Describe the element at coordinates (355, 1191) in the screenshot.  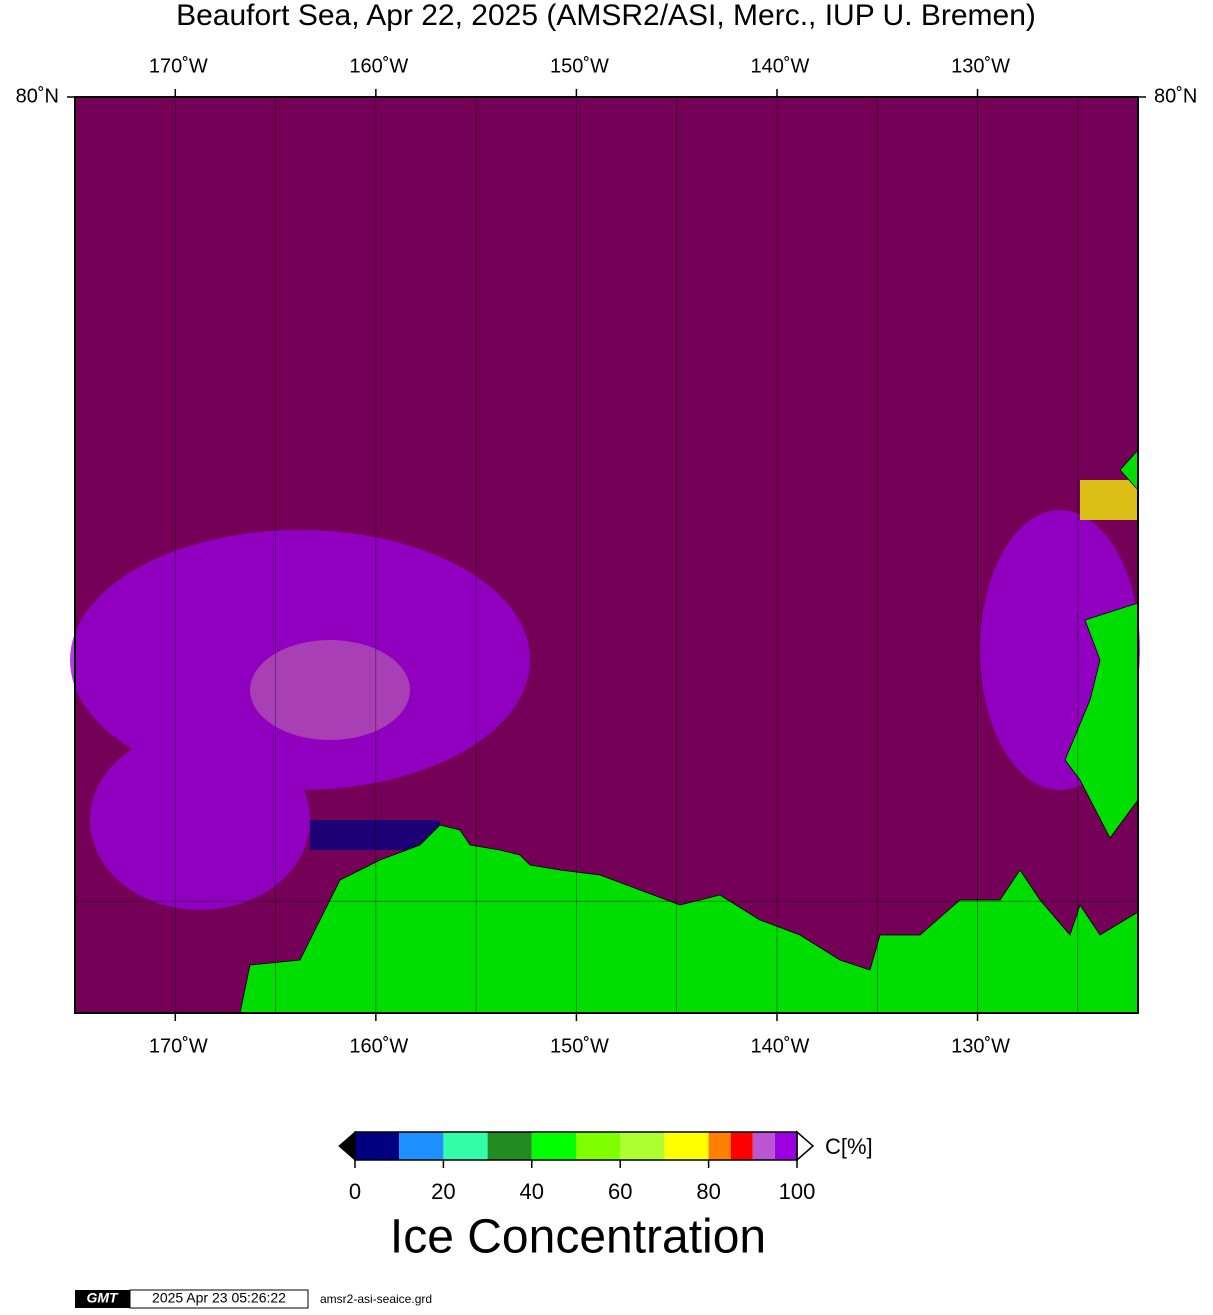
I see `colorbar-tick-label: 0` at that location.